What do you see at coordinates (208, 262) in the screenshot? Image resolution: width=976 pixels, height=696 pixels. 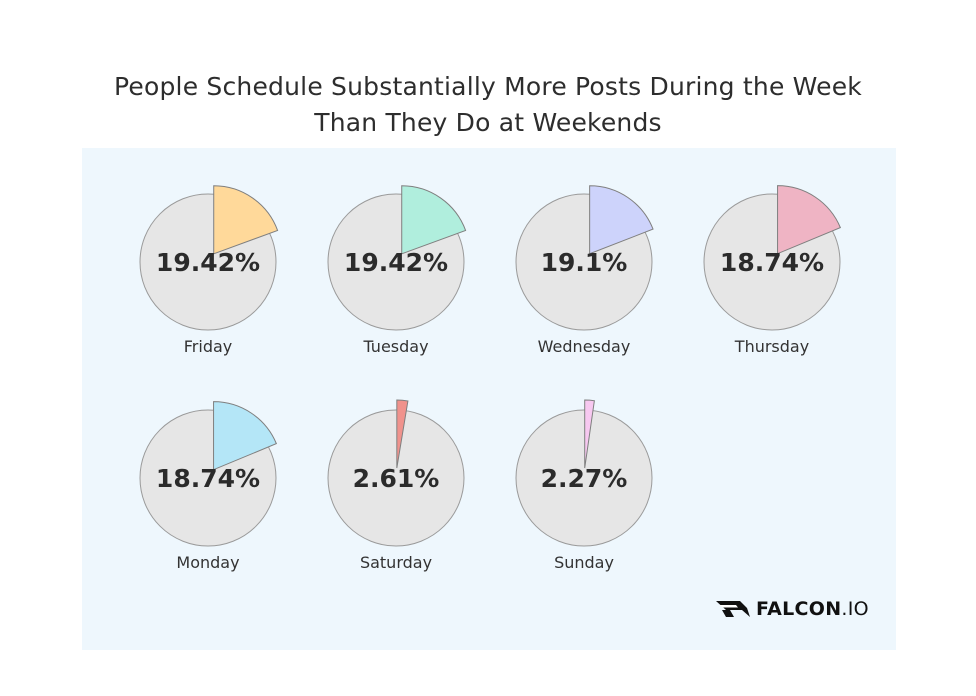 I see `pie-value-friday: 19.42%` at bounding box center [208, 262].